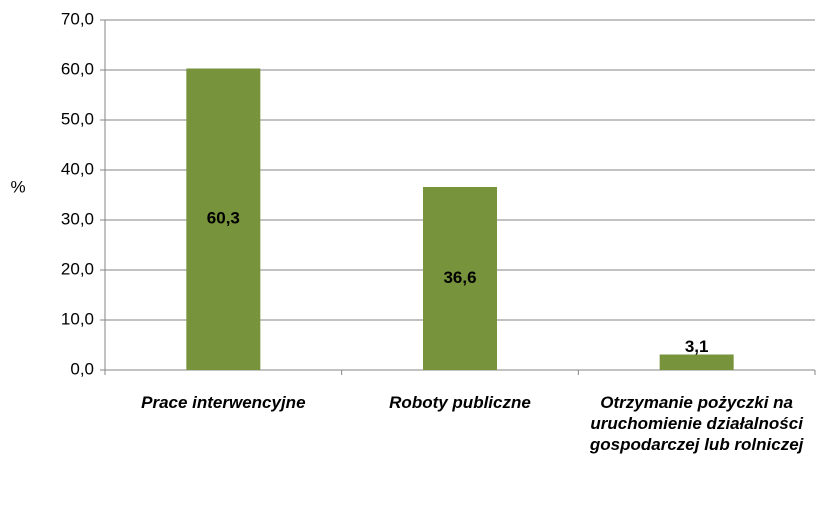 The height and width of the screenshot is (506, 819). What do you see at coordinates (17, 186) in the screenshot?
I see `y-axis-label: %` at bounding box center [17, 186].